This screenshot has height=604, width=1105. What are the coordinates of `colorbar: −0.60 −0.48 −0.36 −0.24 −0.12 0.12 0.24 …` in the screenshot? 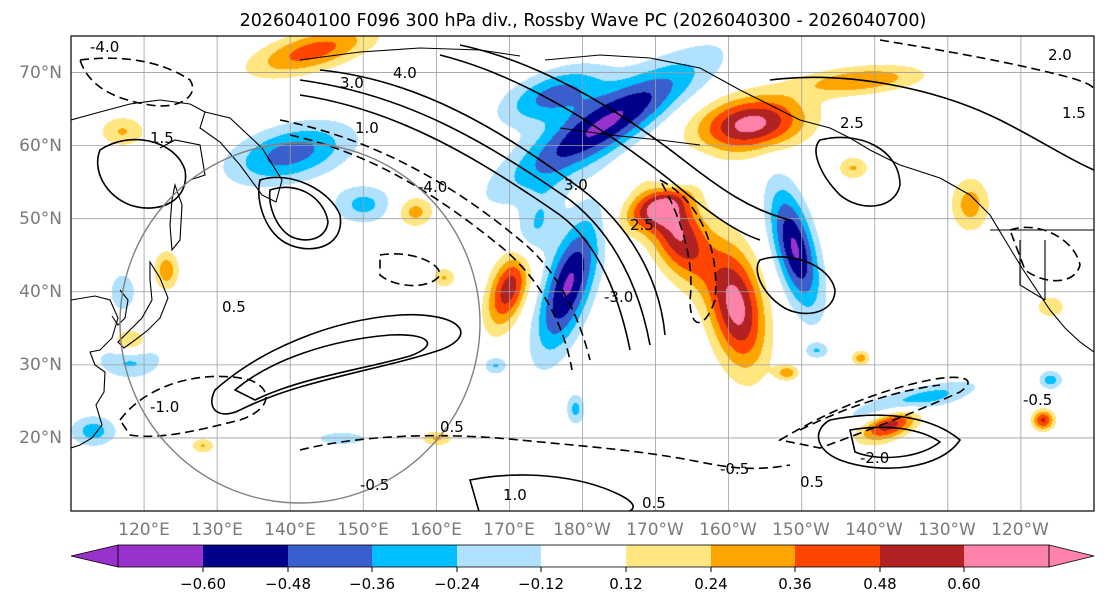 It's located at (582, 568).